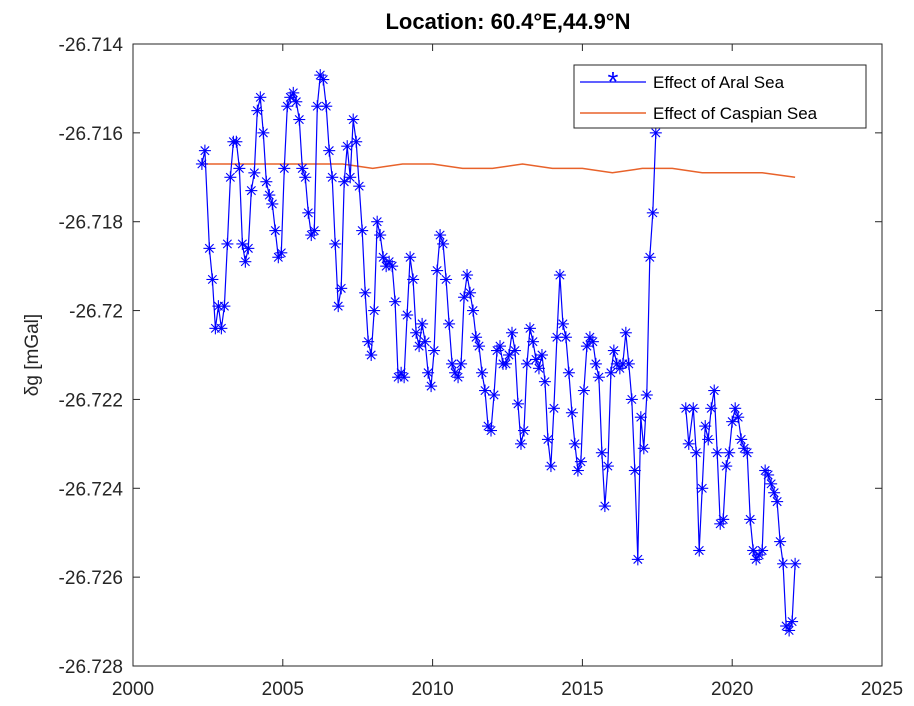 The height and width of the screenshot is (706, 914). Describe the element at coordinates (91, 134) in the screenshot. I see `y-tick-label: -26.716` at that location.